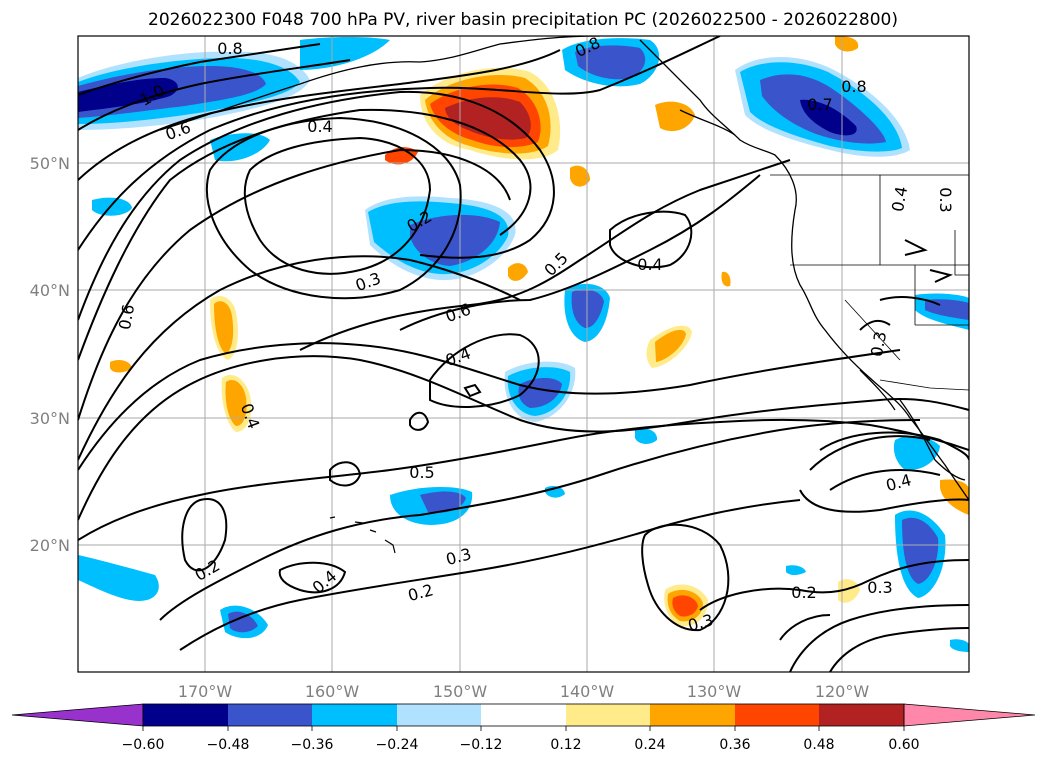 The height and width of the screenshot is (765, 1047). I want to click on colorbar-extend-min, so click(77, 715).